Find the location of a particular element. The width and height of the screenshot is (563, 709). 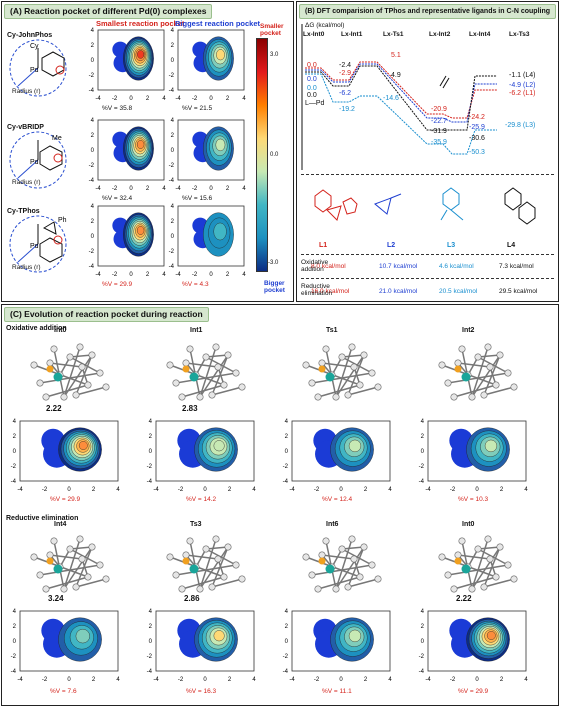

oa-row-label: Oxidative addition is located at coordinates (315, 266).